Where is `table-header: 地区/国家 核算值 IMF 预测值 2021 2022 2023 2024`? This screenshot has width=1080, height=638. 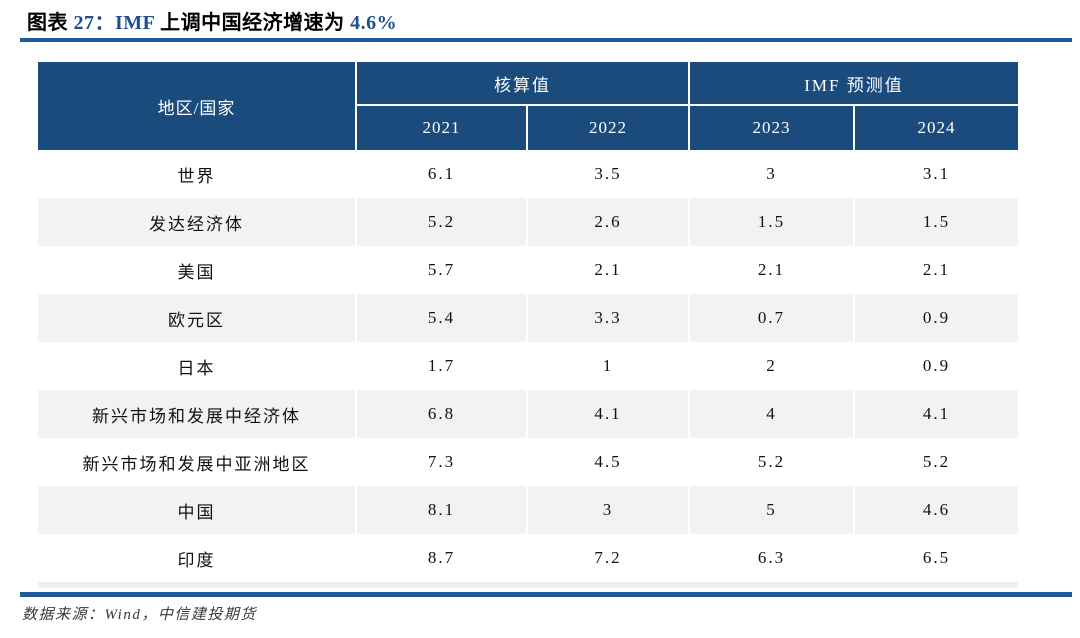 table-header: 地区/国家 核算值 IMF 预测值 2021 2022 2023 2024 is located at coordinates (528, 106).